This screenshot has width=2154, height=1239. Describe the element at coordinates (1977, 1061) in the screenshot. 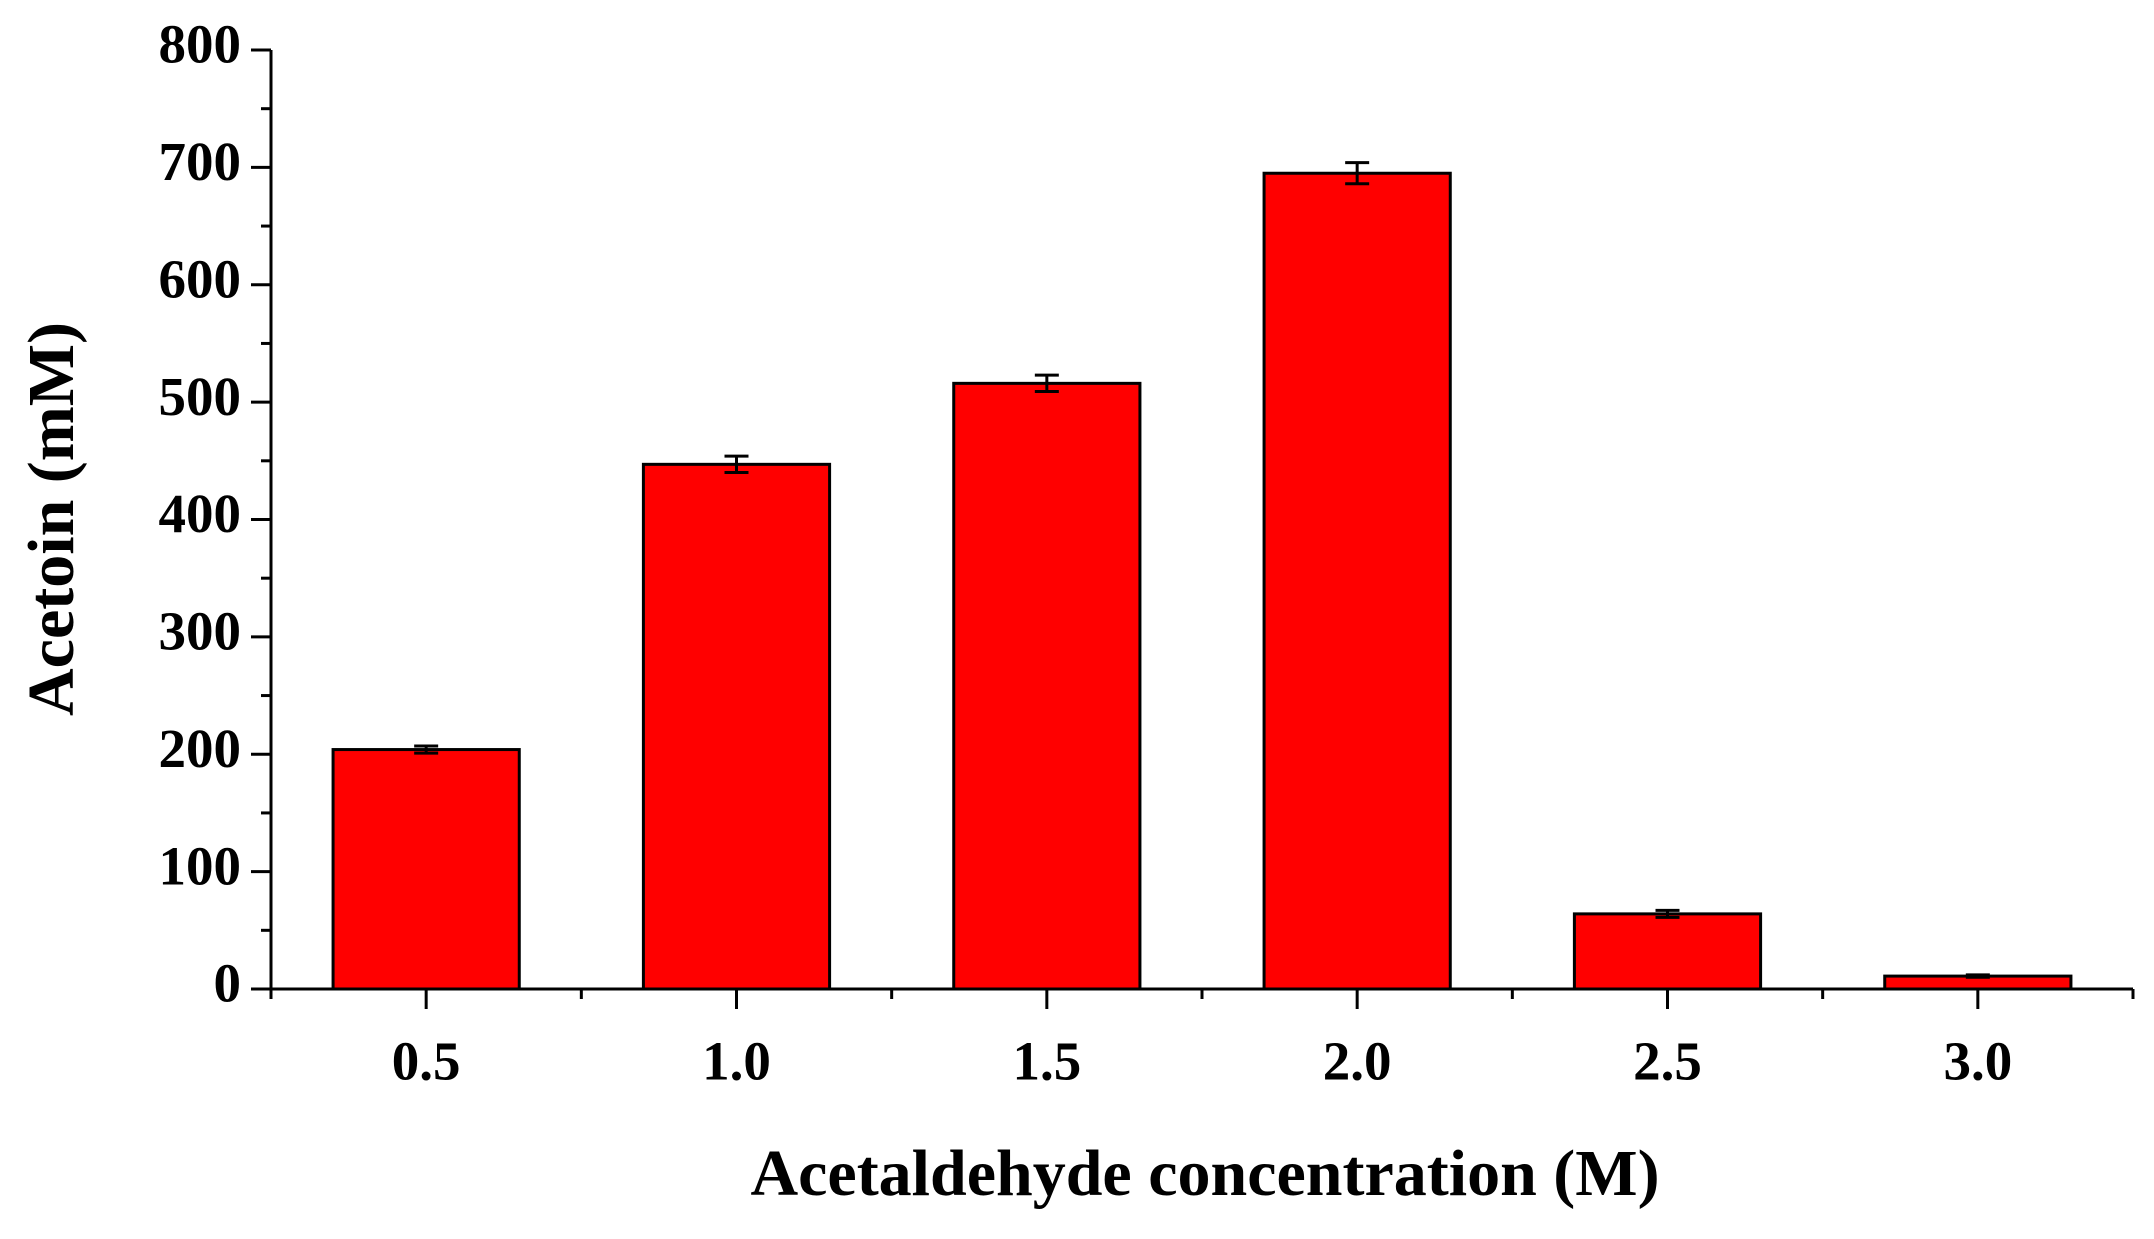

I see `x-tick-label: 3.0` at that location.